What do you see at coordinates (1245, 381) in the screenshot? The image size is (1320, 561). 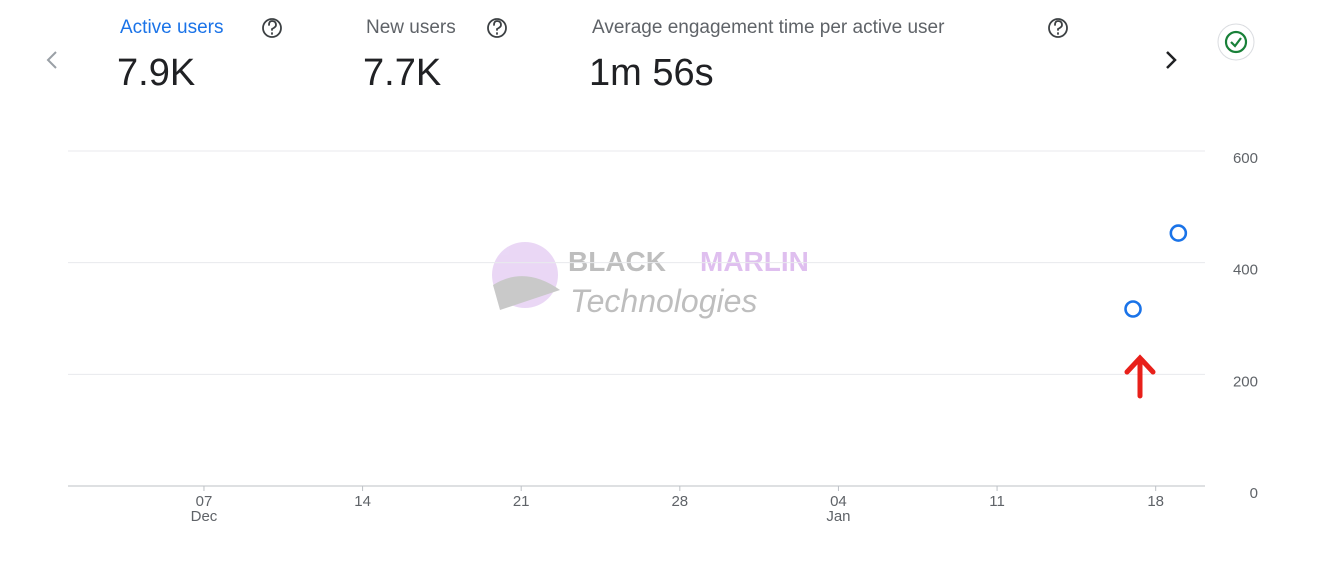 I see `y-tick-label: 200` at bounding box center [1245, 381].